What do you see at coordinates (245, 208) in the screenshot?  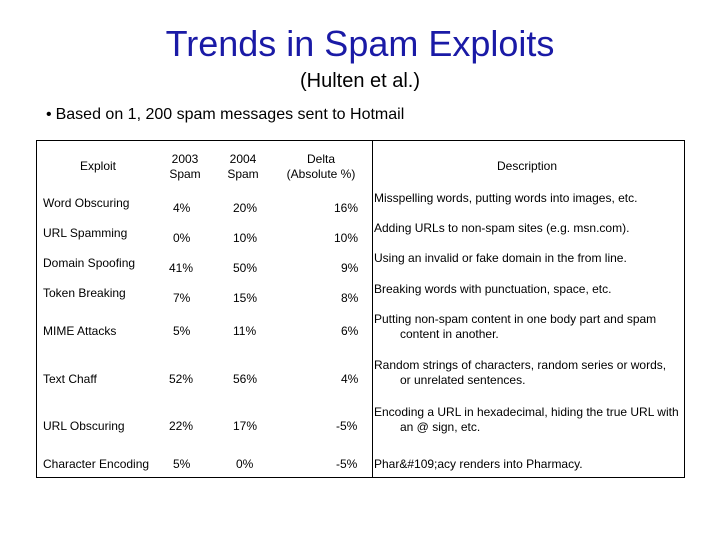 I see `cell-2004: 20%` at bounding box center [245, 208].